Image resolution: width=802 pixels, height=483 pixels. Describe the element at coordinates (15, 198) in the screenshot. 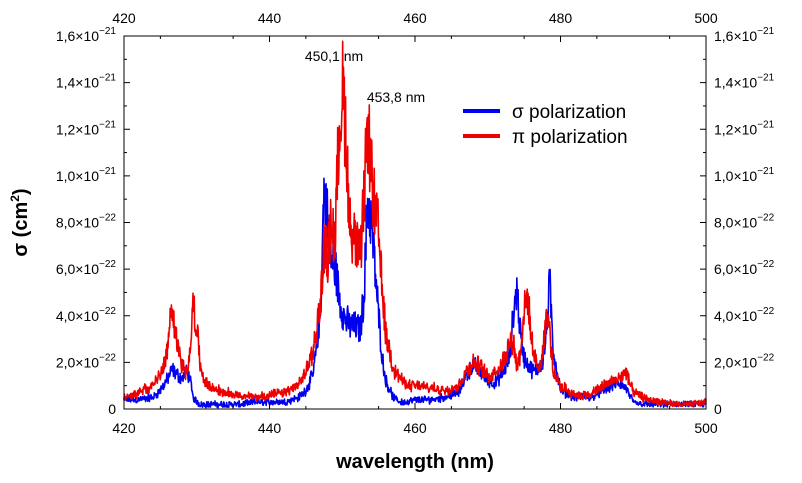

I see `y-axis-title-superscript: 2` at that location.